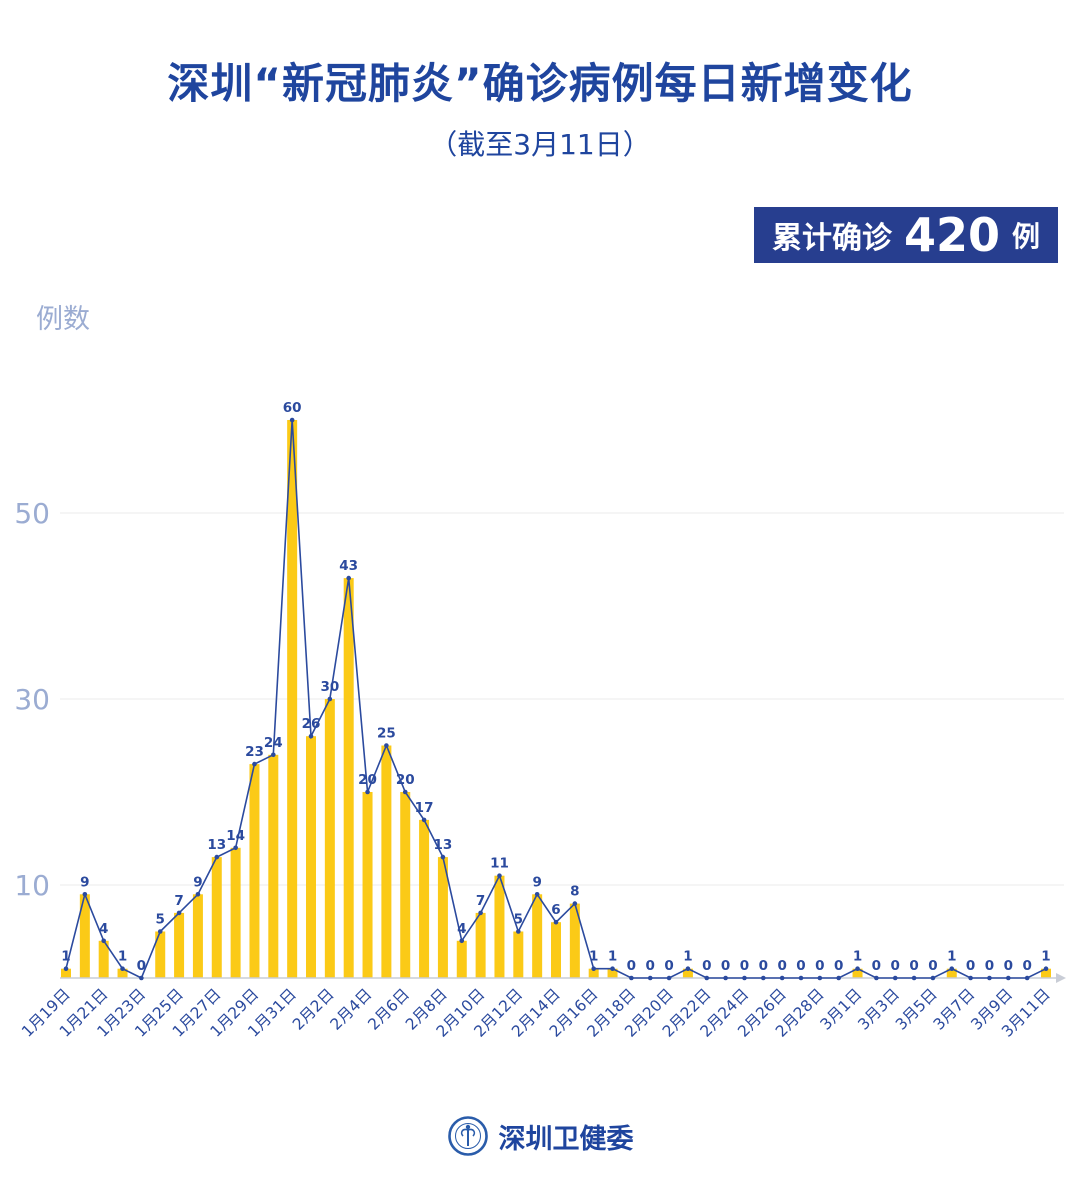  I want to click on footer: 深圳卫健委, so click(540, 1136).